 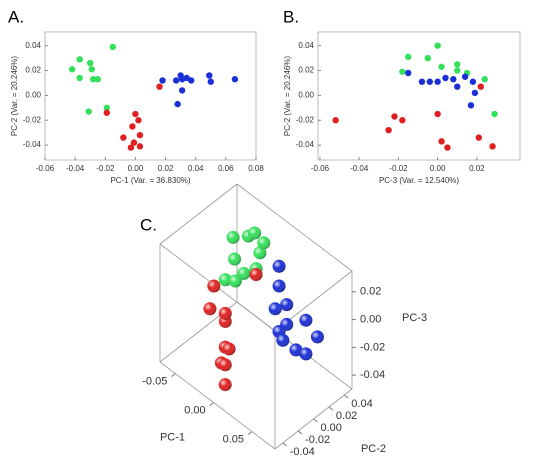 I want to click on y-tick-label: 0.04, so click(x=306, y=45).